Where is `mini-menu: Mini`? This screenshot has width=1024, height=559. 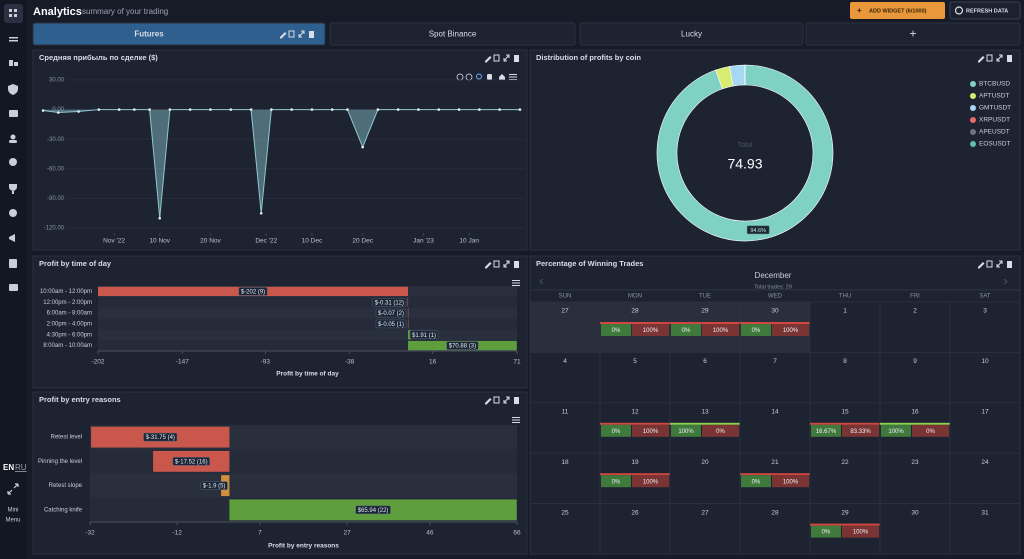
mini-menu: Mini is located at coordinates (12, 511).